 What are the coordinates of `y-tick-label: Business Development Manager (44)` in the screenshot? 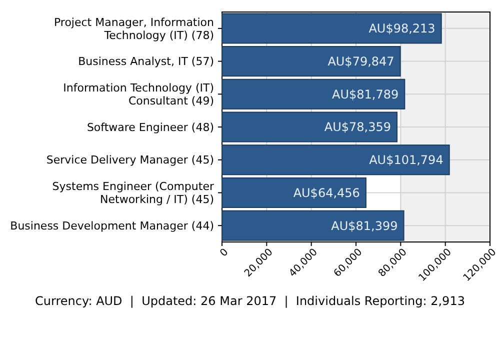 It's located at (112, 225).